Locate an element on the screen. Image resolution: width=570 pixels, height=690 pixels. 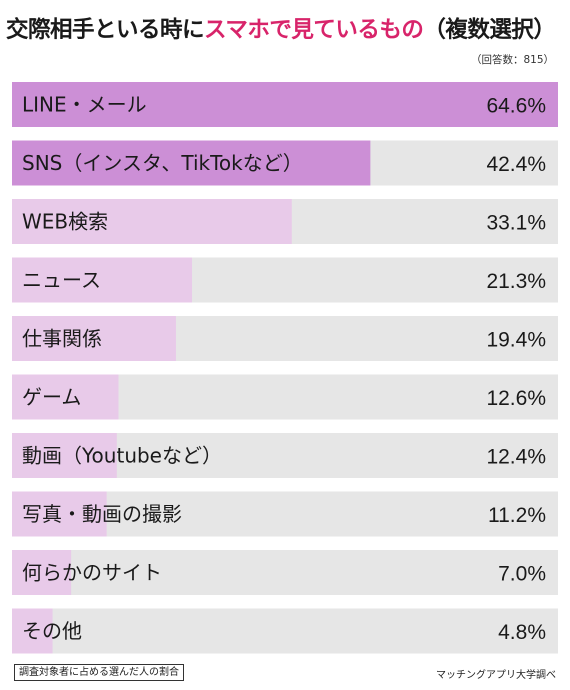
title-highlight: スマホで見ているもの is located at coordinates (314, 30).